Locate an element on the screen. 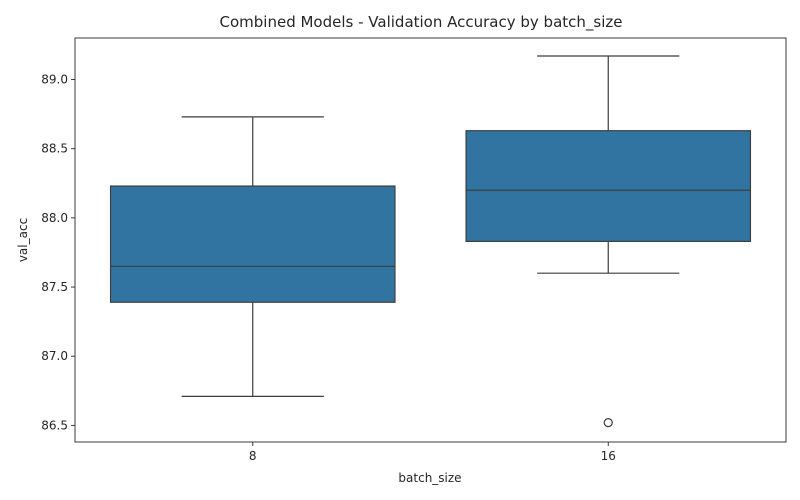 The image size is (800, 500). y-tick-label: 87.5 is located at coordinates (54, 287).